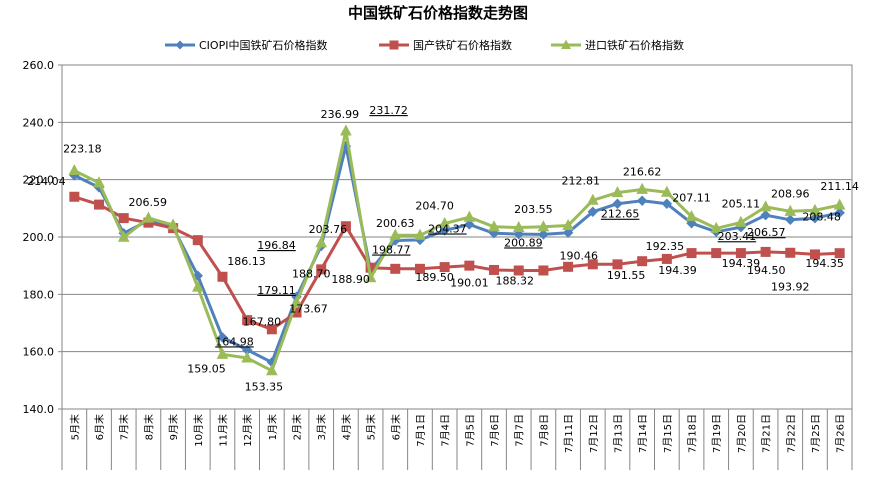  I want to click on legend-label: 进口铁矿石价格指数, so click(634, 45).